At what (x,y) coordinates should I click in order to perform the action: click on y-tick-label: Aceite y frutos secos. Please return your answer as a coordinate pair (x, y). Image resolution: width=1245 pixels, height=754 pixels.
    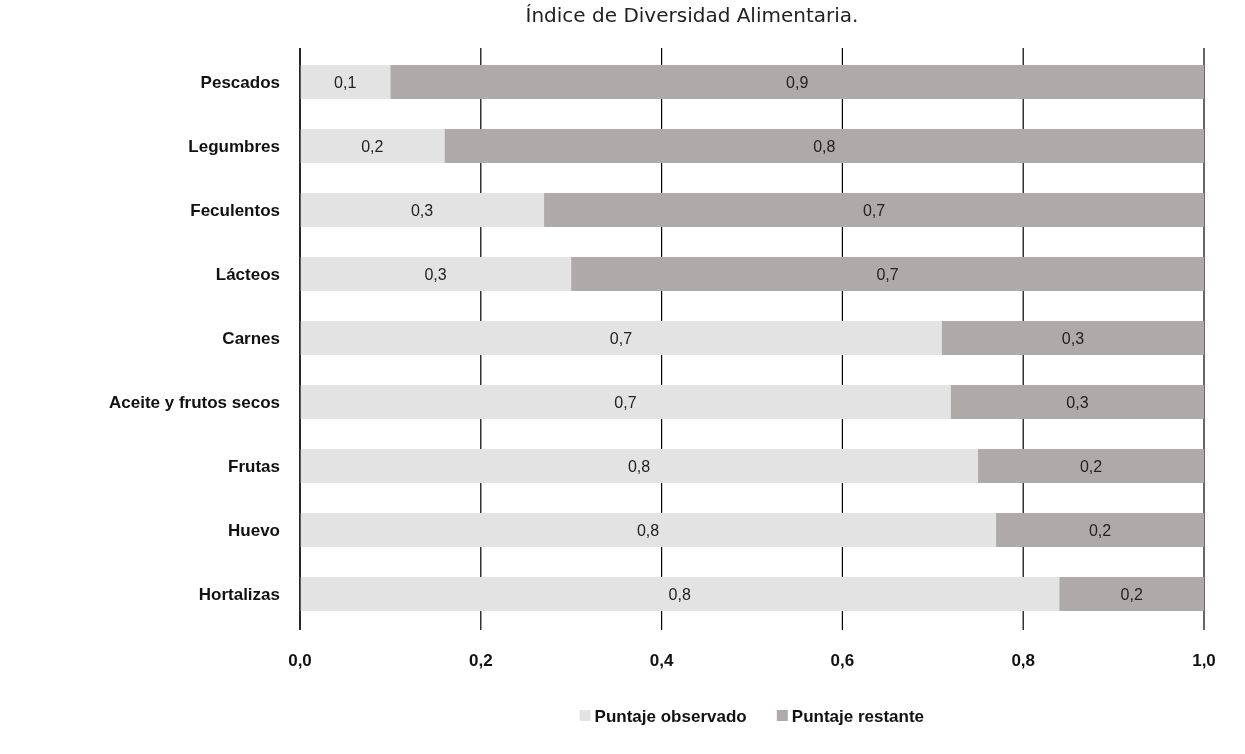
    Looking at the image, I should click on (194, 402).